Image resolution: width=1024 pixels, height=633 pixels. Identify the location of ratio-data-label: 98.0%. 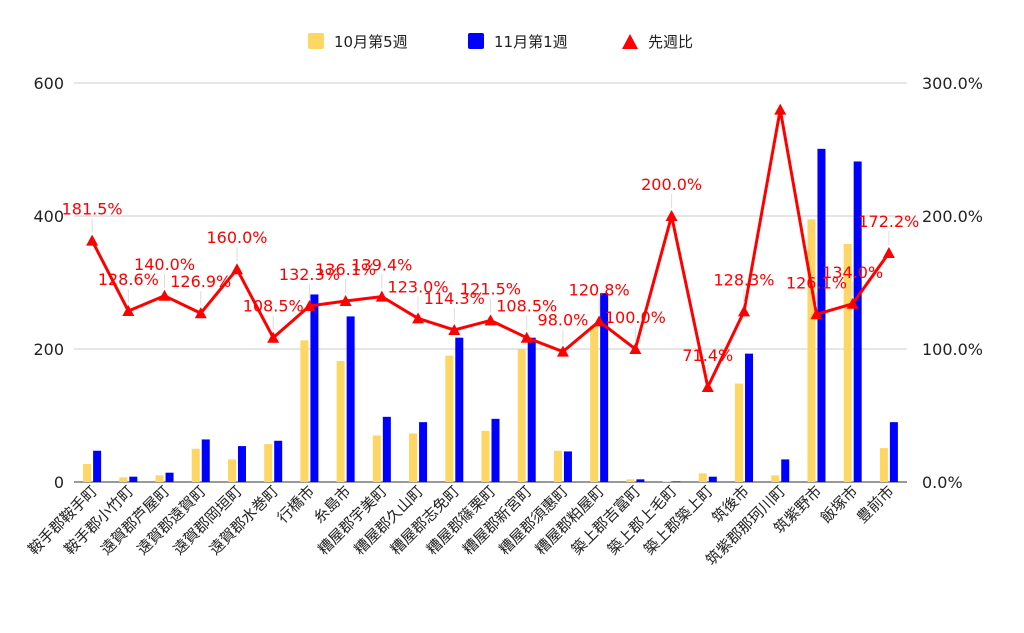
(563, 320).